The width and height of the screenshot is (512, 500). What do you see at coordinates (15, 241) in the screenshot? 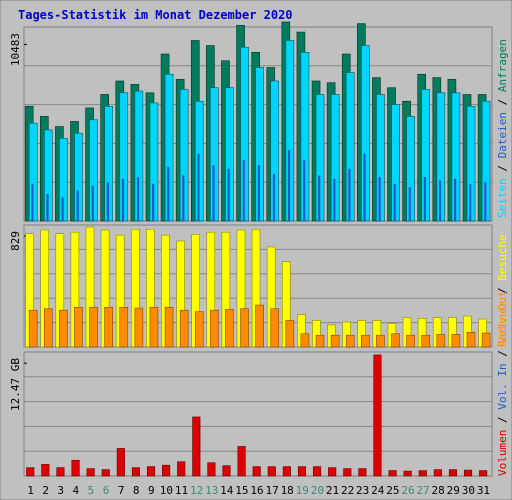
I see `y-tick-label: 829` at bounding box center [15, 241].